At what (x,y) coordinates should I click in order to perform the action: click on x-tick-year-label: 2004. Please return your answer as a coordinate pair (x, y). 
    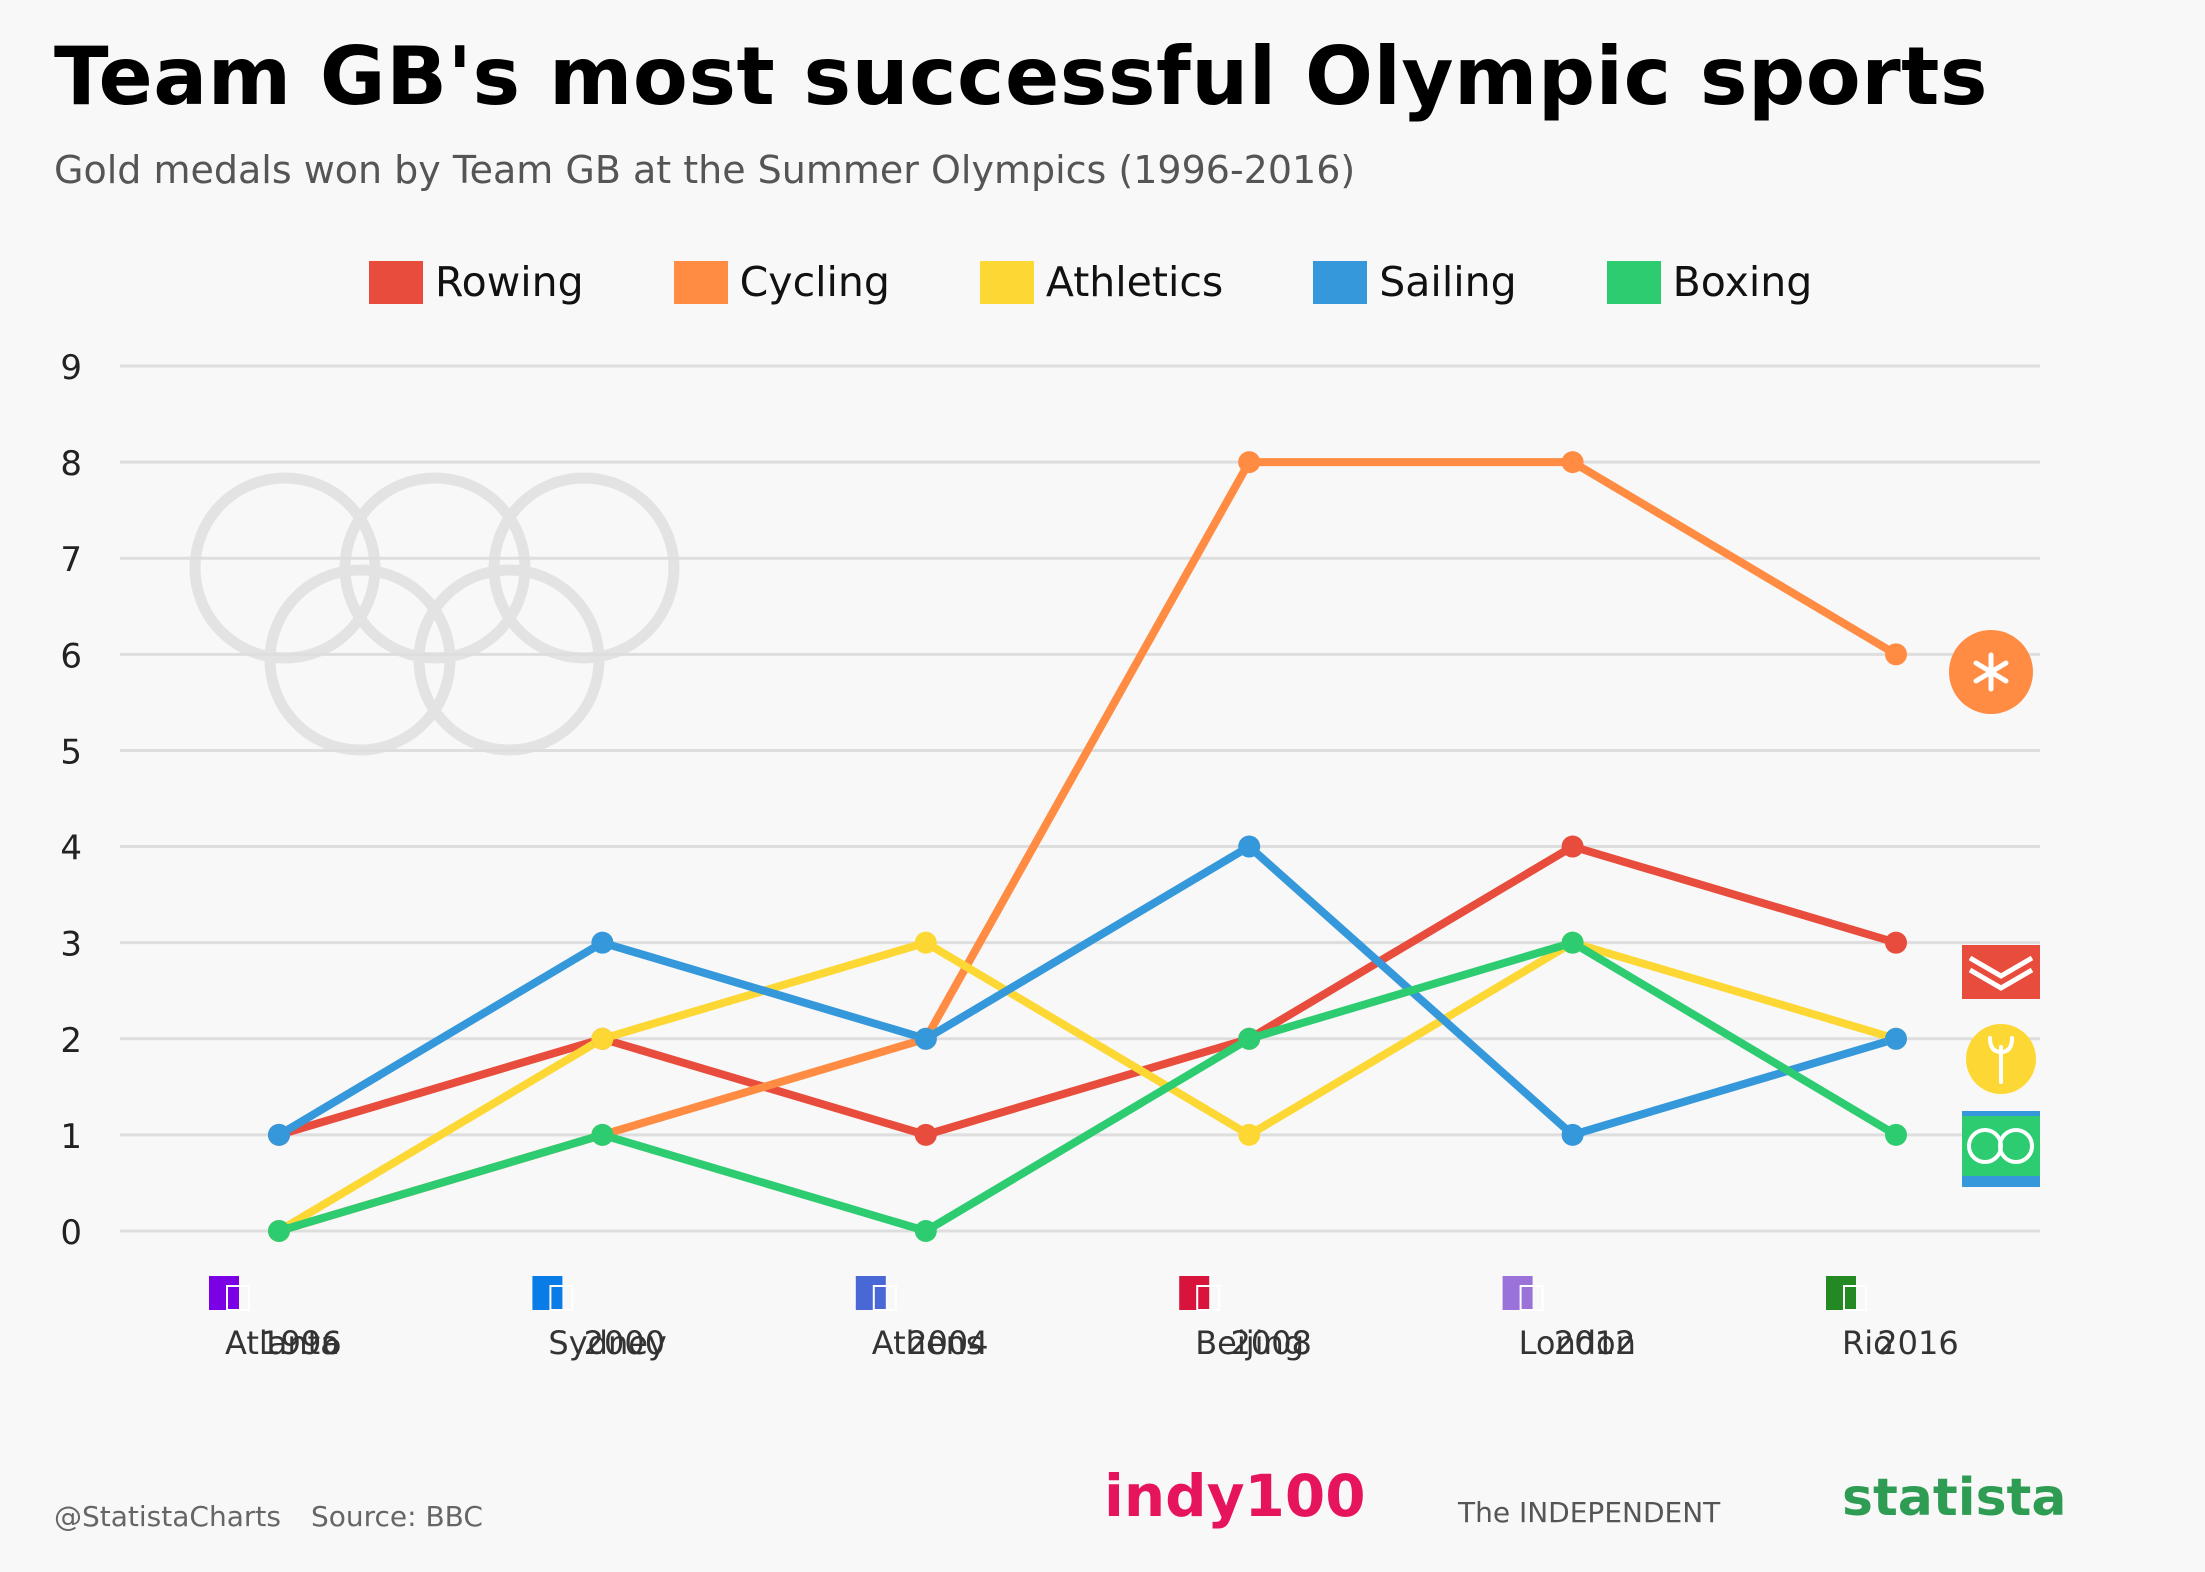
    Looking at the image, I should click on (947, 1343).